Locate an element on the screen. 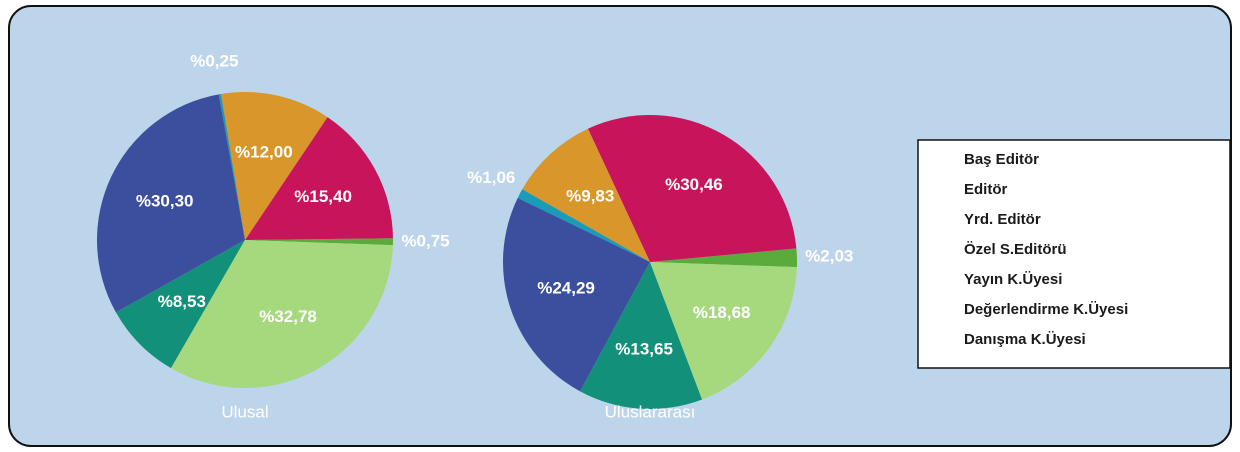 The width and height of the screenshot is (1240, 452). data-label: %1,06 is located at coordinates (491, 177).